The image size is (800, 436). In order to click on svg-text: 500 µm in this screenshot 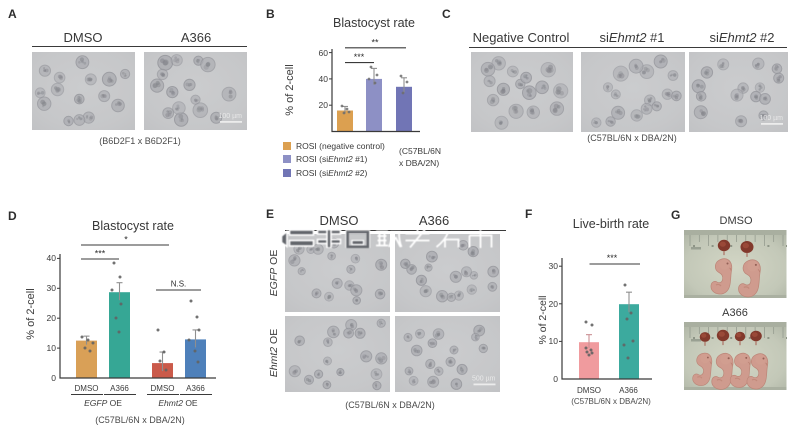, I will do `click(484, 378)`.